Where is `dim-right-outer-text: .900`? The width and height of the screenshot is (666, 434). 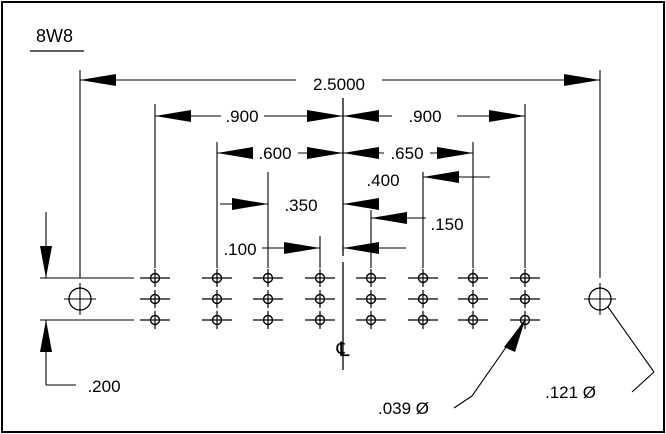 dim-right-outer-text: .900 is located at coordinates (424, 116).